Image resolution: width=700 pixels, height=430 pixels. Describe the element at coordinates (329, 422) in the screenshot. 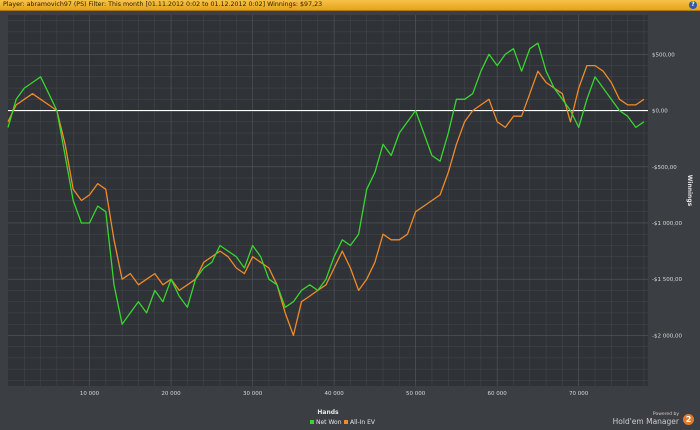

I see `legend-label: Net Won` at that location.